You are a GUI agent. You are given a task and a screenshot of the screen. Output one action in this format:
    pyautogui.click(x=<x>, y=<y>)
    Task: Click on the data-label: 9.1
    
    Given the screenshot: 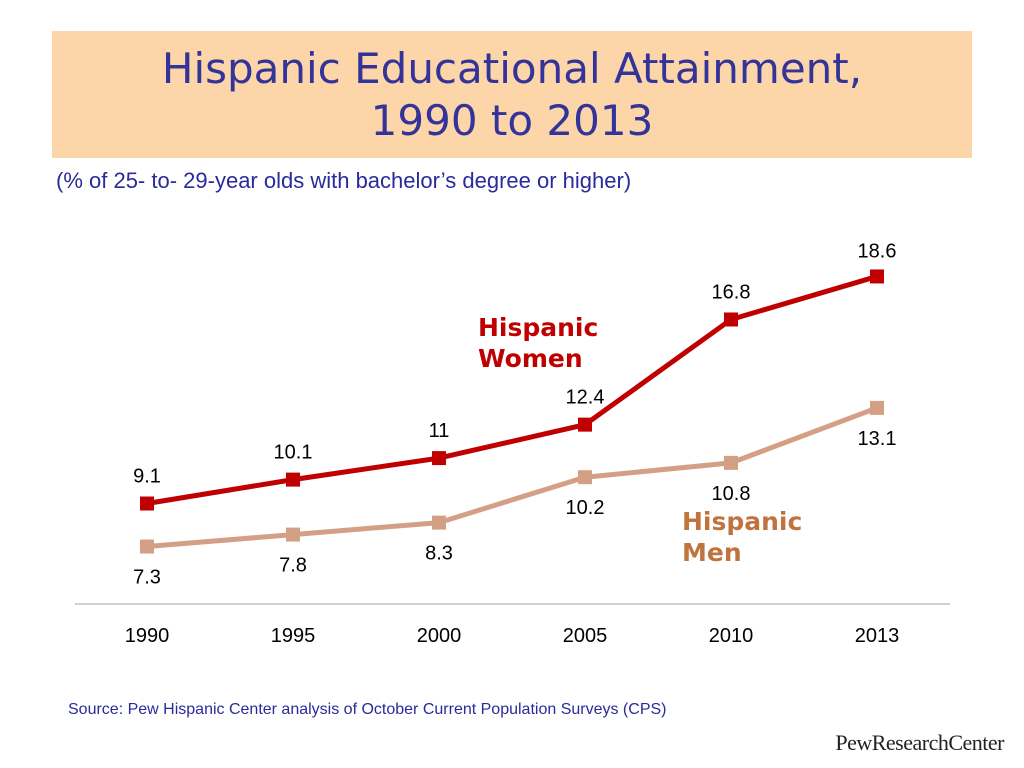 What is the action you would take?
    pyautogui.click(x=147, y=477)
    